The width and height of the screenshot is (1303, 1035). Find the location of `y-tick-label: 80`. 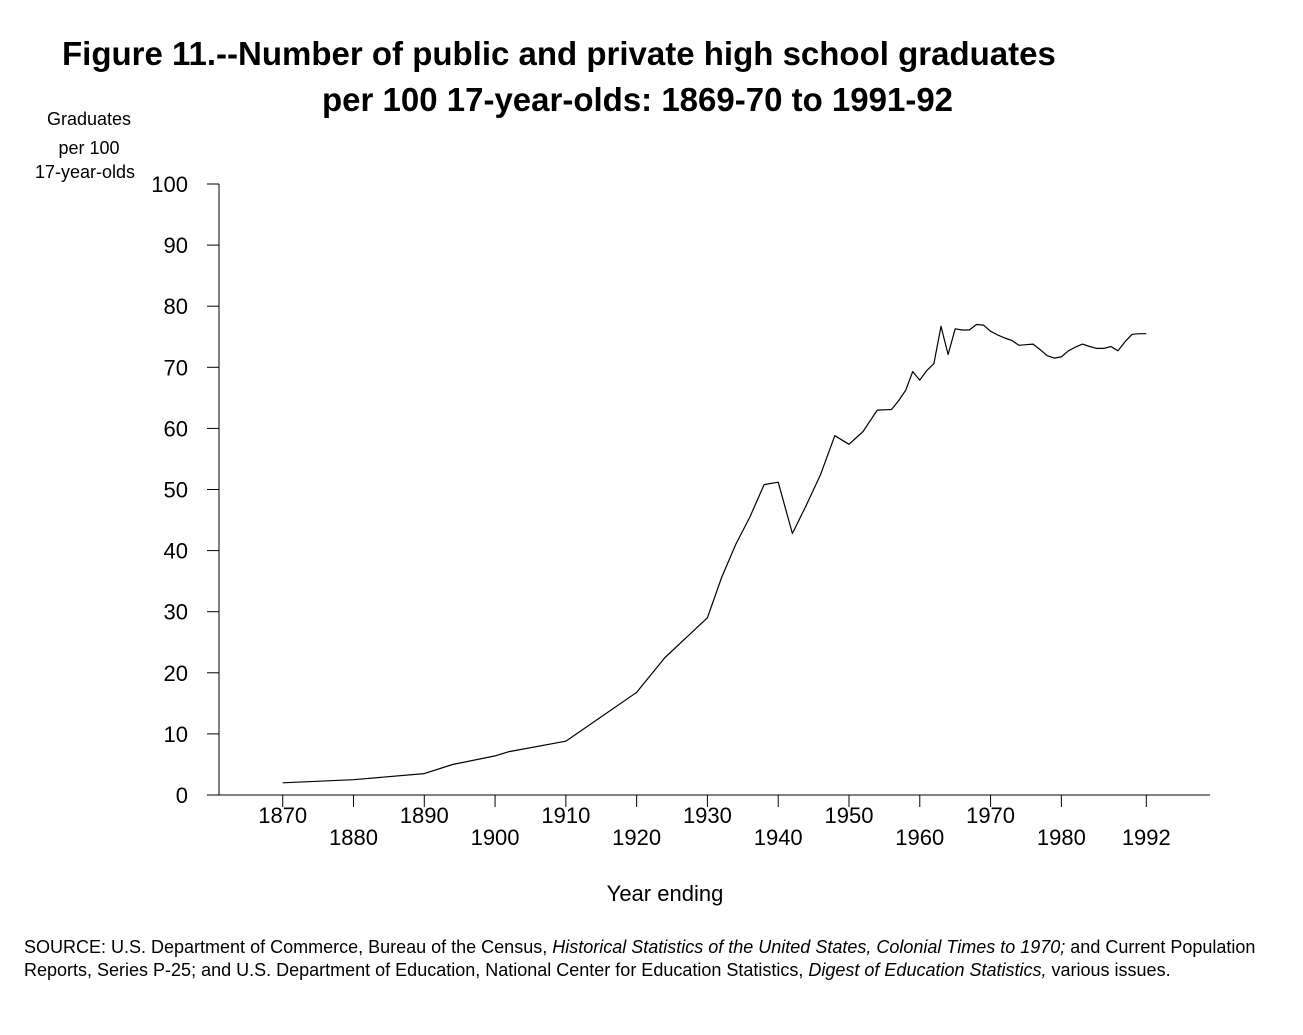

y-tick-label: 80 is located at coordinates (176, 306).